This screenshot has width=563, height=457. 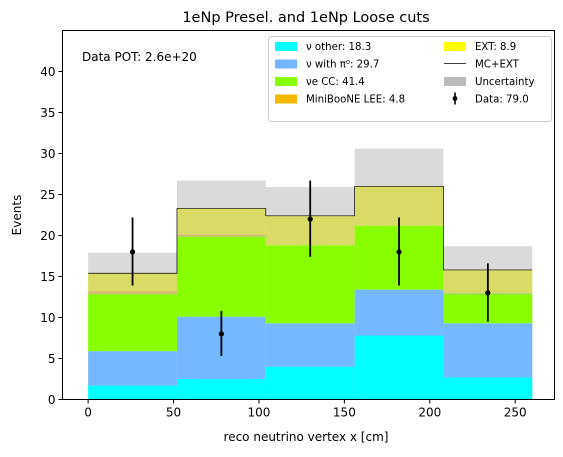 What do you see at coordinates (88, 413) in the screenshot?
I see `x-tick-label-0: 0` at bounding box center [88, 413].